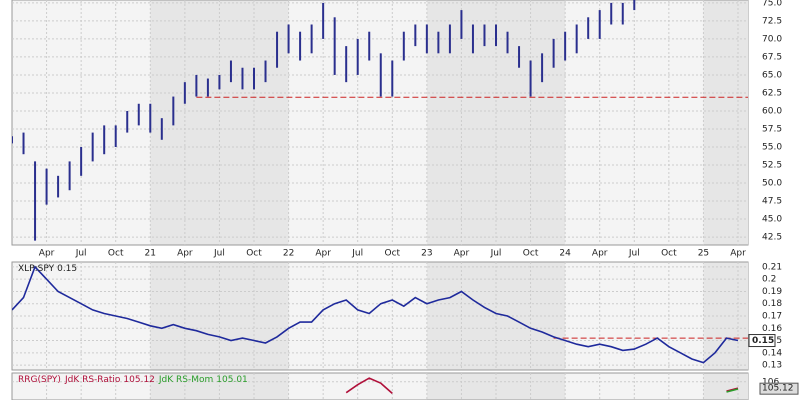 The height and width of the screenshot is (400, 800). What do you see at coordinates (139, 380) in the screenshot?
I see `legend-value: 105.12` at bounding box center [139, 380].